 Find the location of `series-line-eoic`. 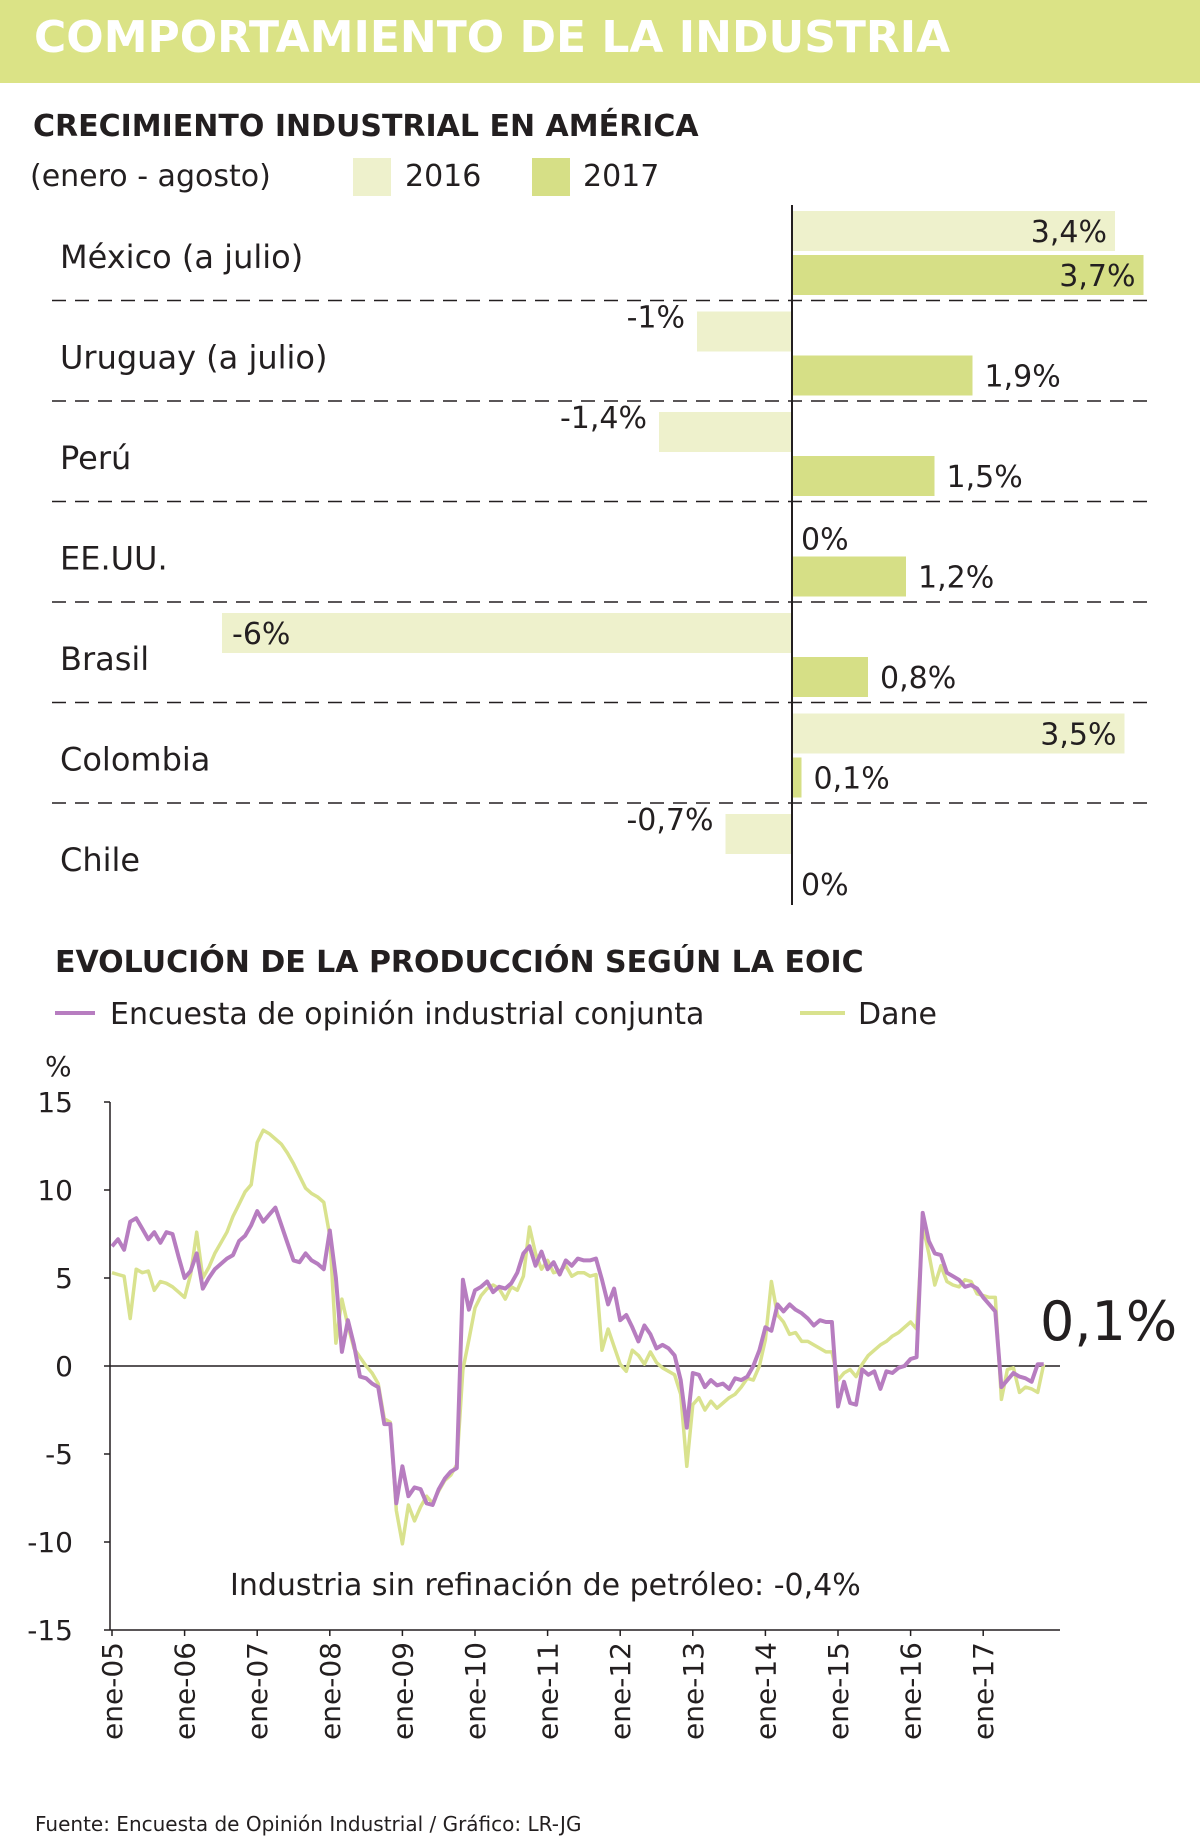

series-line-eoic is located at coordinates (577, 1356).